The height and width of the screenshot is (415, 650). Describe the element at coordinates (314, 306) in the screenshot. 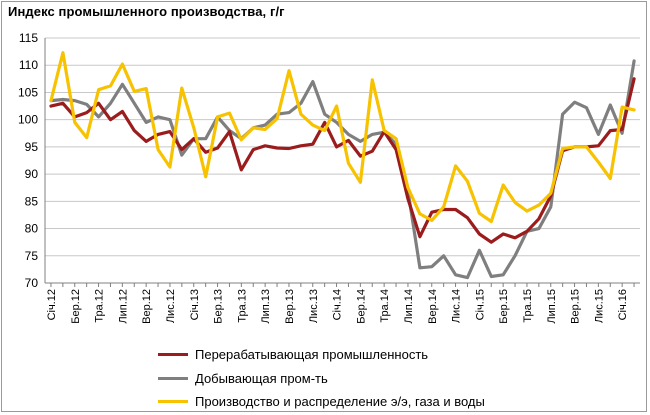

I see `x-tick-label: Лис.13` at that location.